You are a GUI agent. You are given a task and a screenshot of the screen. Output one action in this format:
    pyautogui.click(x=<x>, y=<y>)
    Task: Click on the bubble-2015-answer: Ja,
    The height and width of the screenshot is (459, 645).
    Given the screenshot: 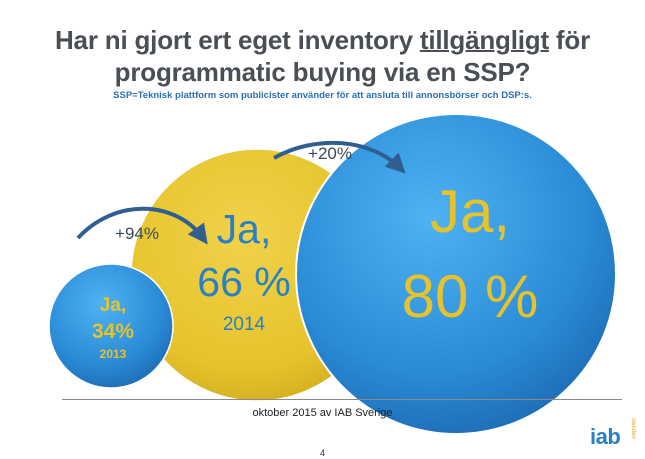 What is the action you would take?
    pyautogui.click(x=470, y=211)
    